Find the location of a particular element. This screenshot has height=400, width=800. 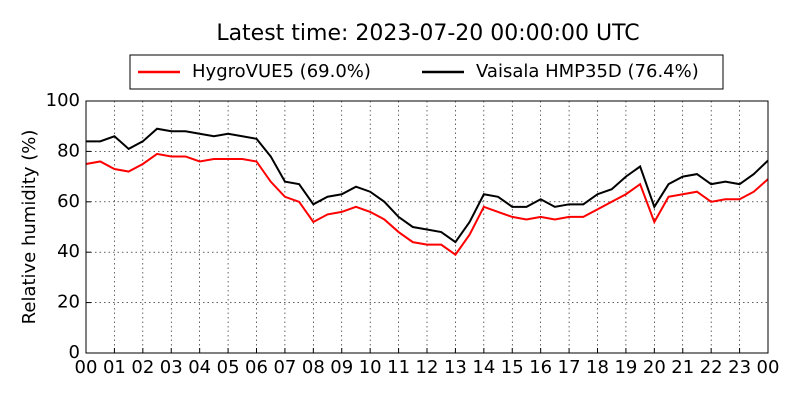

x-tick-label: 19 is located at coordinates (625, 367).